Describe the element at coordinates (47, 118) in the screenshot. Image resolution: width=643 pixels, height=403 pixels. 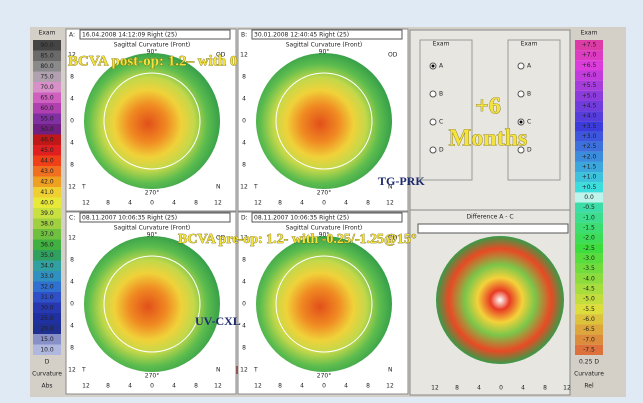
I see `scale-label: 55.0` at that location.